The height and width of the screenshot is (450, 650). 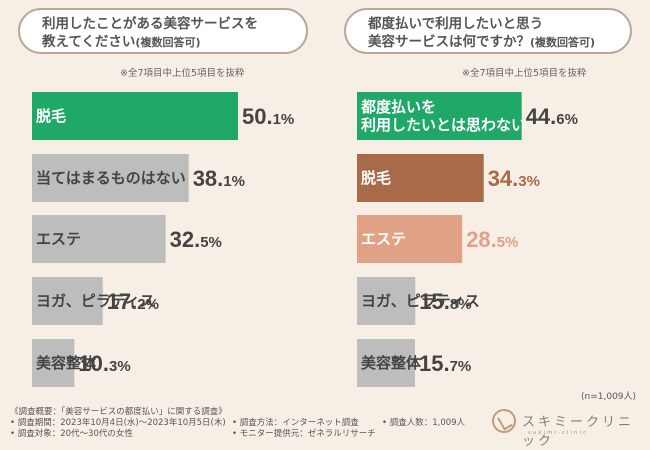 What do you see at coordinates (504, 421) in the screenshot?
I see `clinic-logo-icon` at bounding box center [504, 421].